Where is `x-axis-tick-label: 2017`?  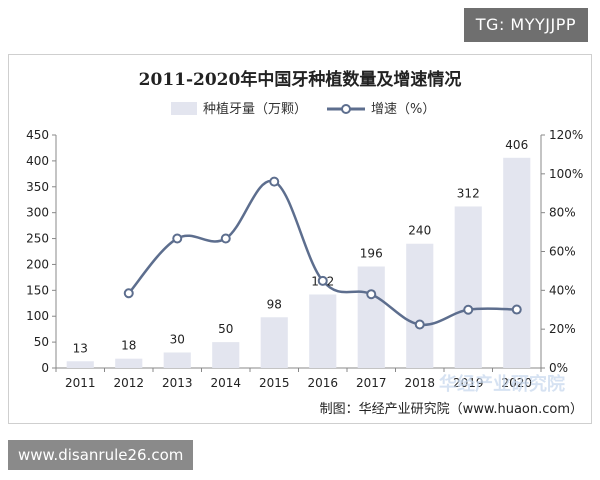
x-axis-tick-label: 2017 is located at coordinates (371, 383).